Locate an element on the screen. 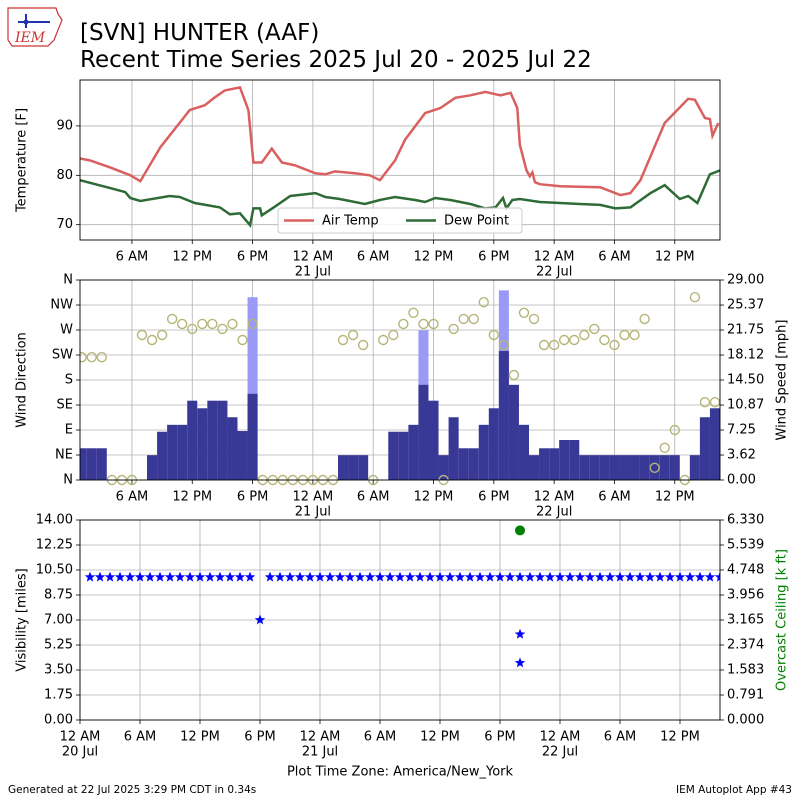  y-tick-label: W is located at coordinates (66, 330).